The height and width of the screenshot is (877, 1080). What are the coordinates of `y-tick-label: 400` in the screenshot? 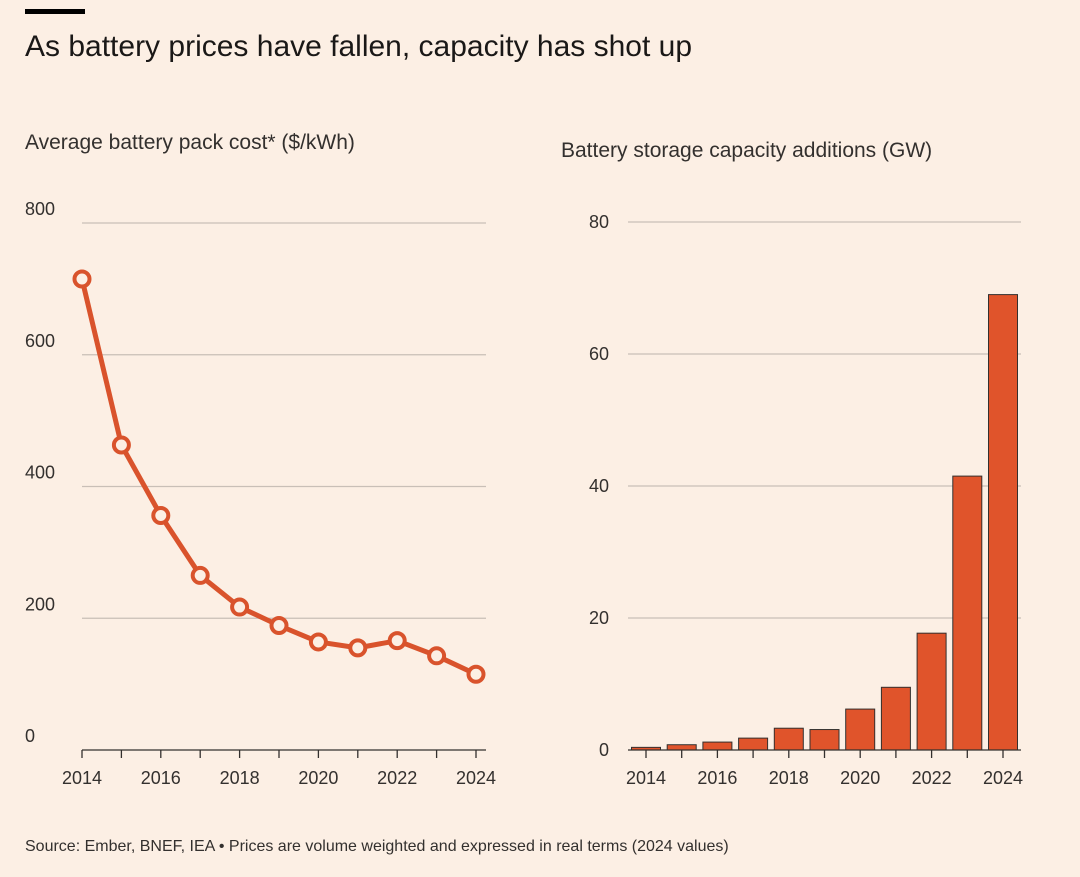 It's located at (40, 473).